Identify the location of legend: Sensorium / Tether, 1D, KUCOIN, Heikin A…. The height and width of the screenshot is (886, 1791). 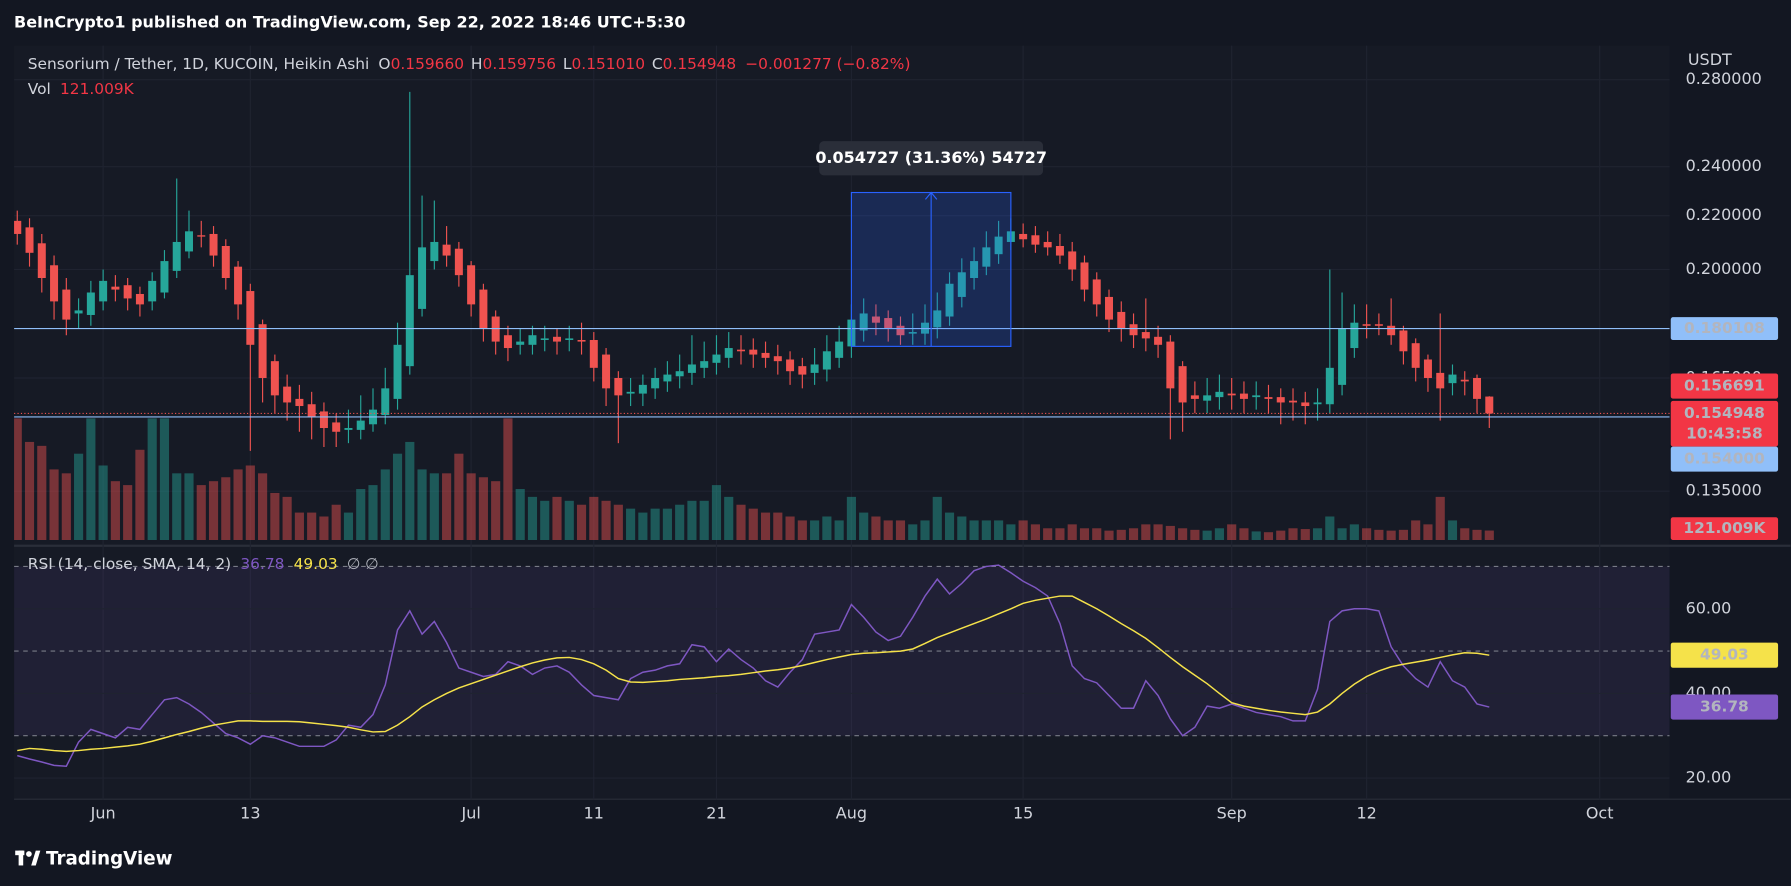
(469, 63).